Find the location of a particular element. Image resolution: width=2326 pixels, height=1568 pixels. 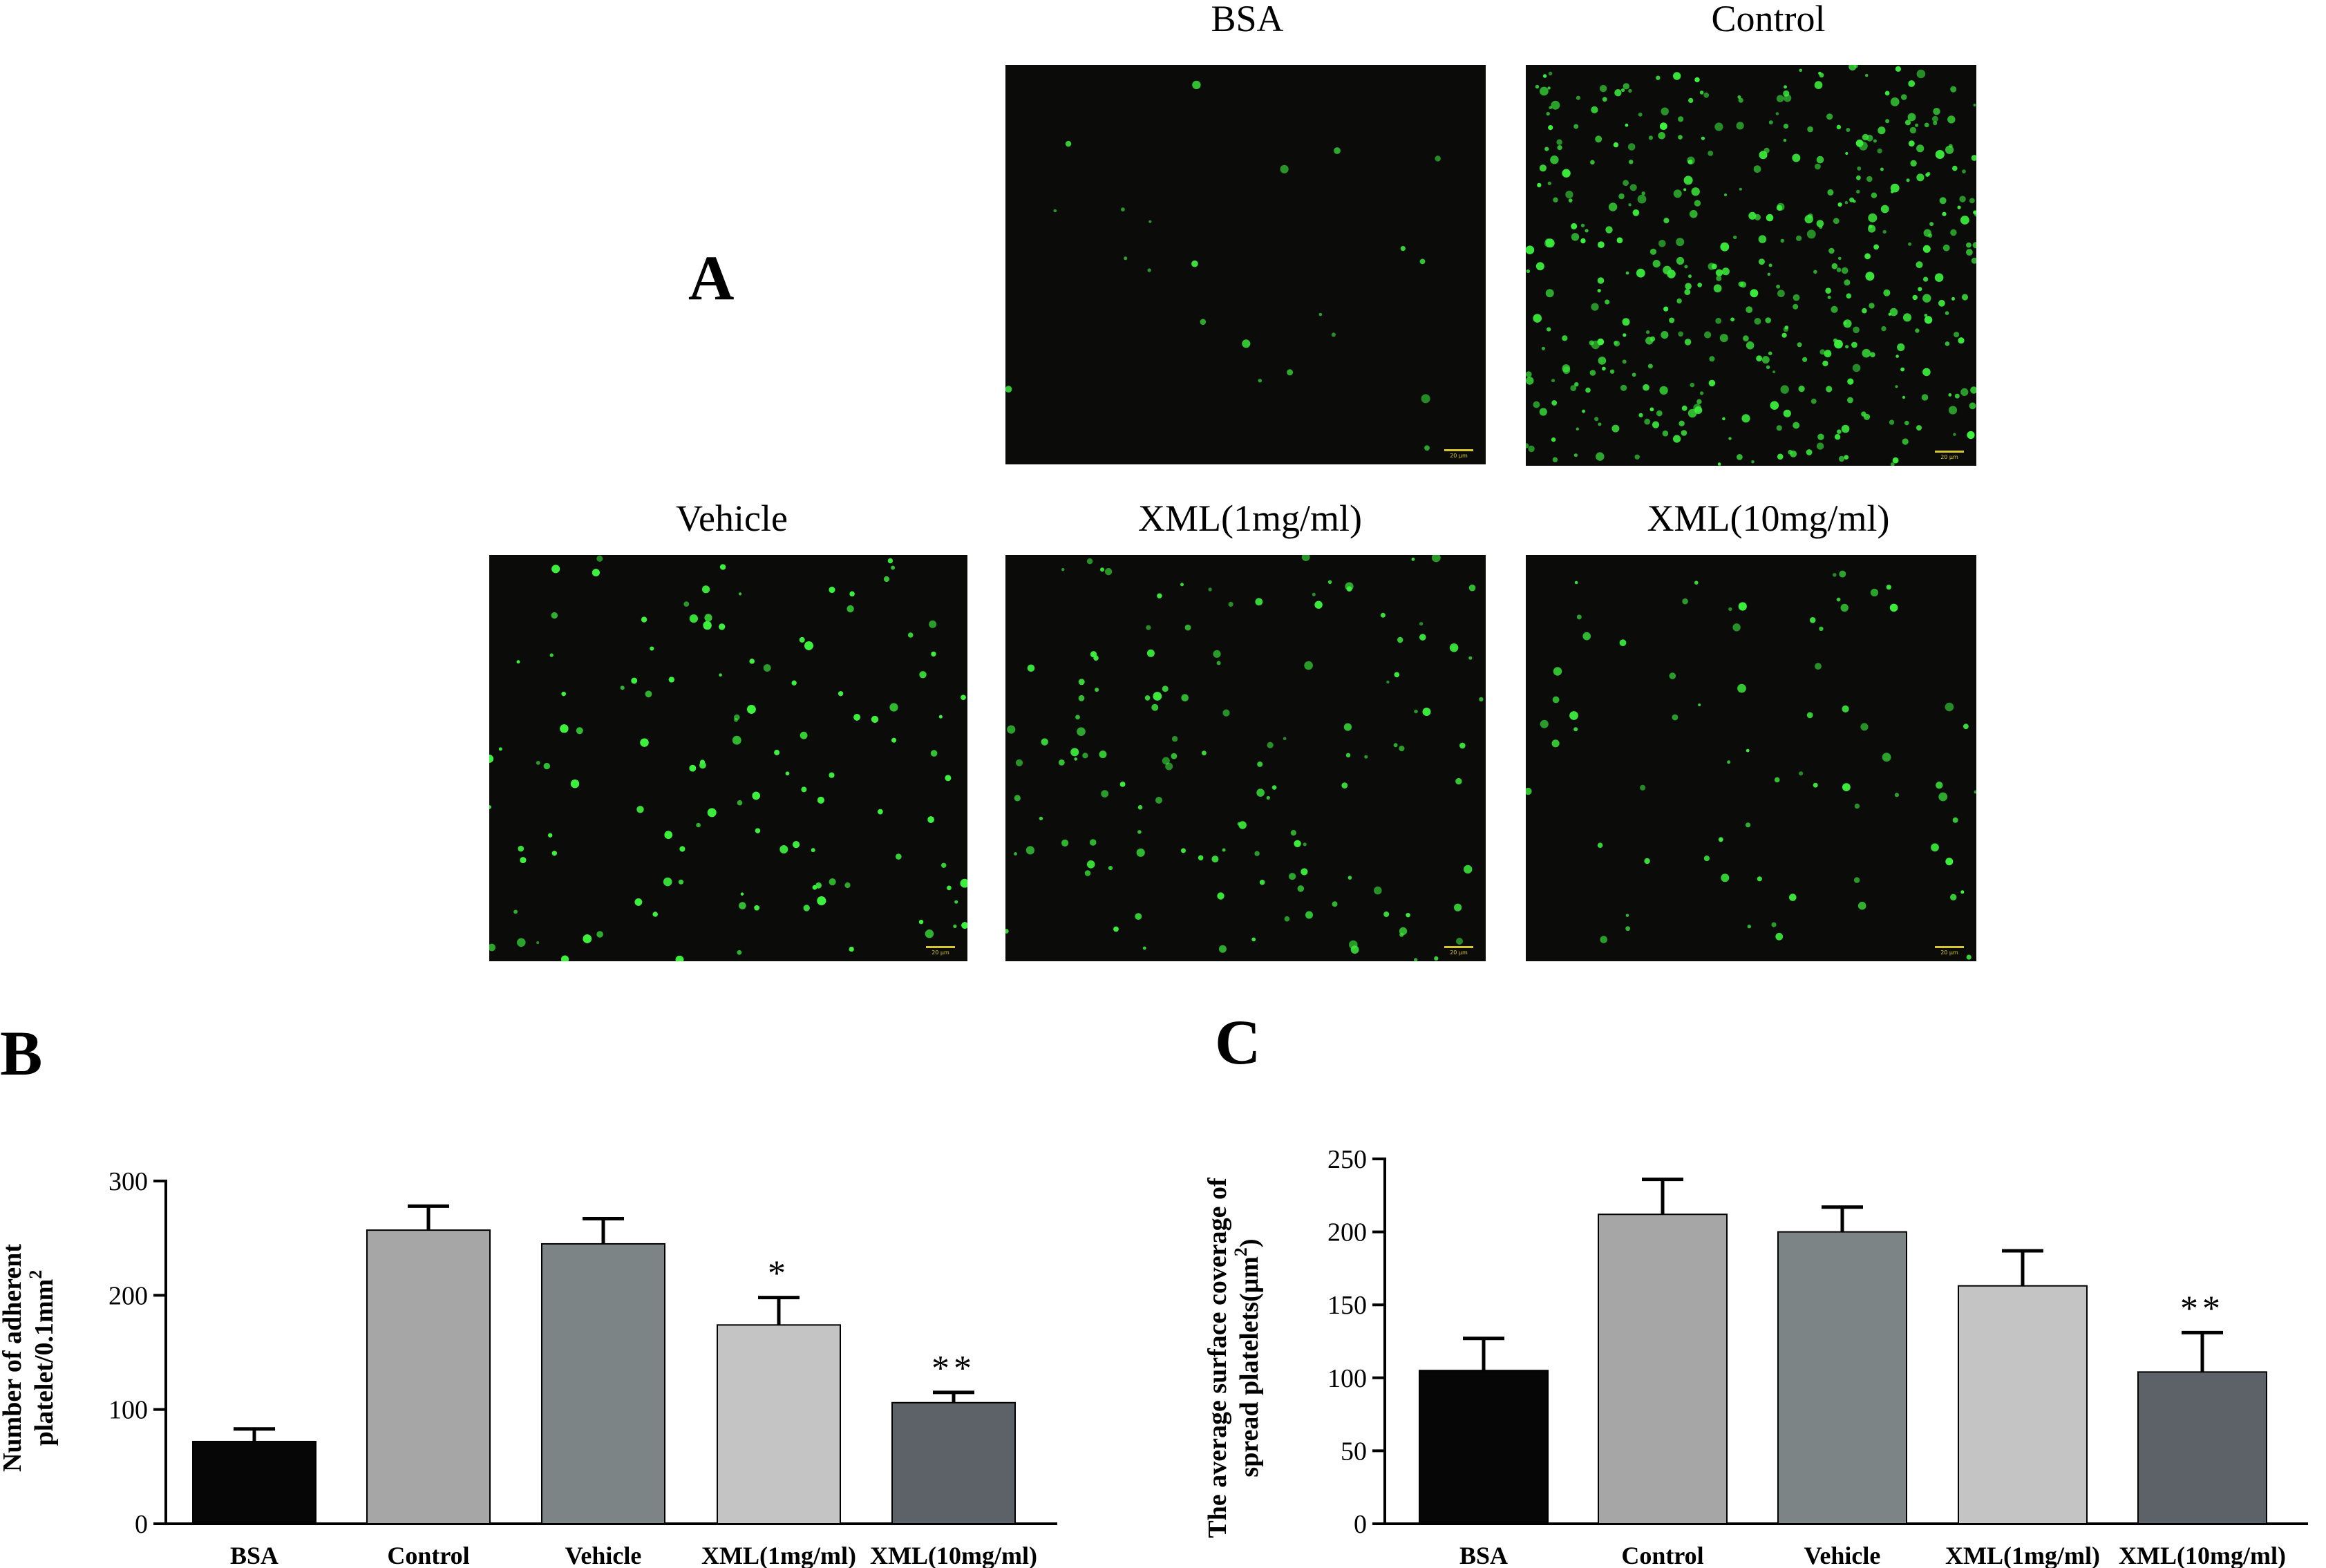

y-tick-label: 200 is located at coordinates (1347, 1232).